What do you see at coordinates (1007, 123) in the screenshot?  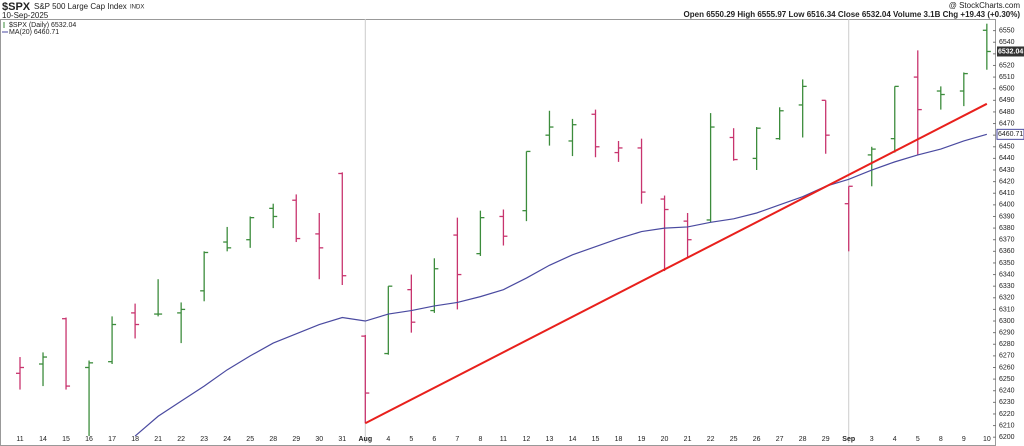 I see `y-tick-label: 6470` at bounding box center [1007, 123].